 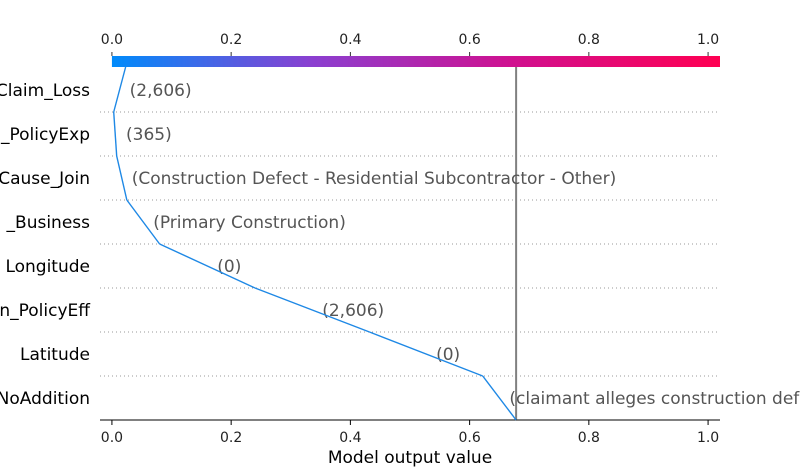 What do you see at coordinates (708, 438) in the screenshot?
I see `x-tick-label: 1.0` at bounding box center [708, 438].